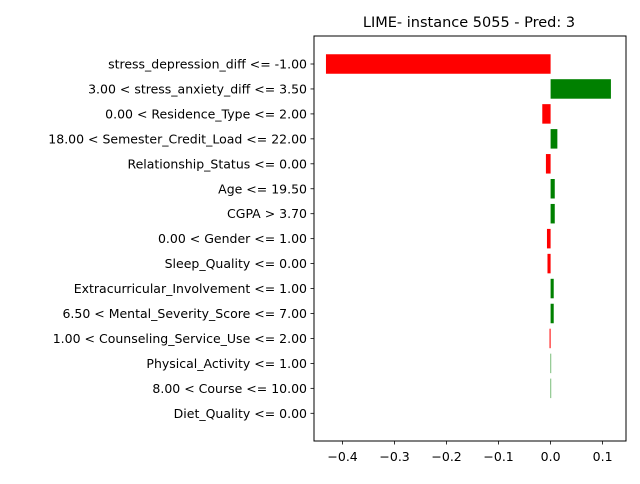 The image size is (640, 484). I want to click on y-tick-label-8: Sleep_Quality <= 0.00, so click(236, 263).